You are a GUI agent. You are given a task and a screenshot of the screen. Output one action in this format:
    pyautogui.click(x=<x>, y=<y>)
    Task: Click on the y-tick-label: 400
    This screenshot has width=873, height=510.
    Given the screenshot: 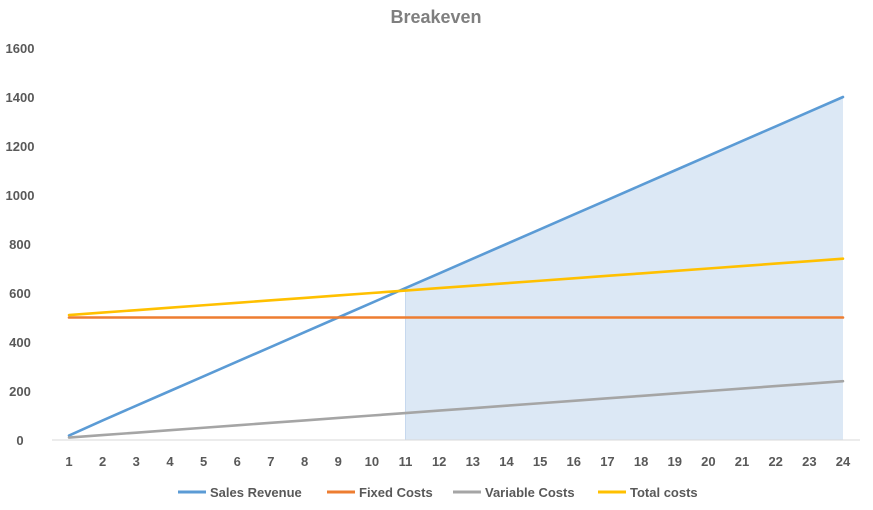 What is the action you would take?
    pyautogui.click(x=20, y=342)
    